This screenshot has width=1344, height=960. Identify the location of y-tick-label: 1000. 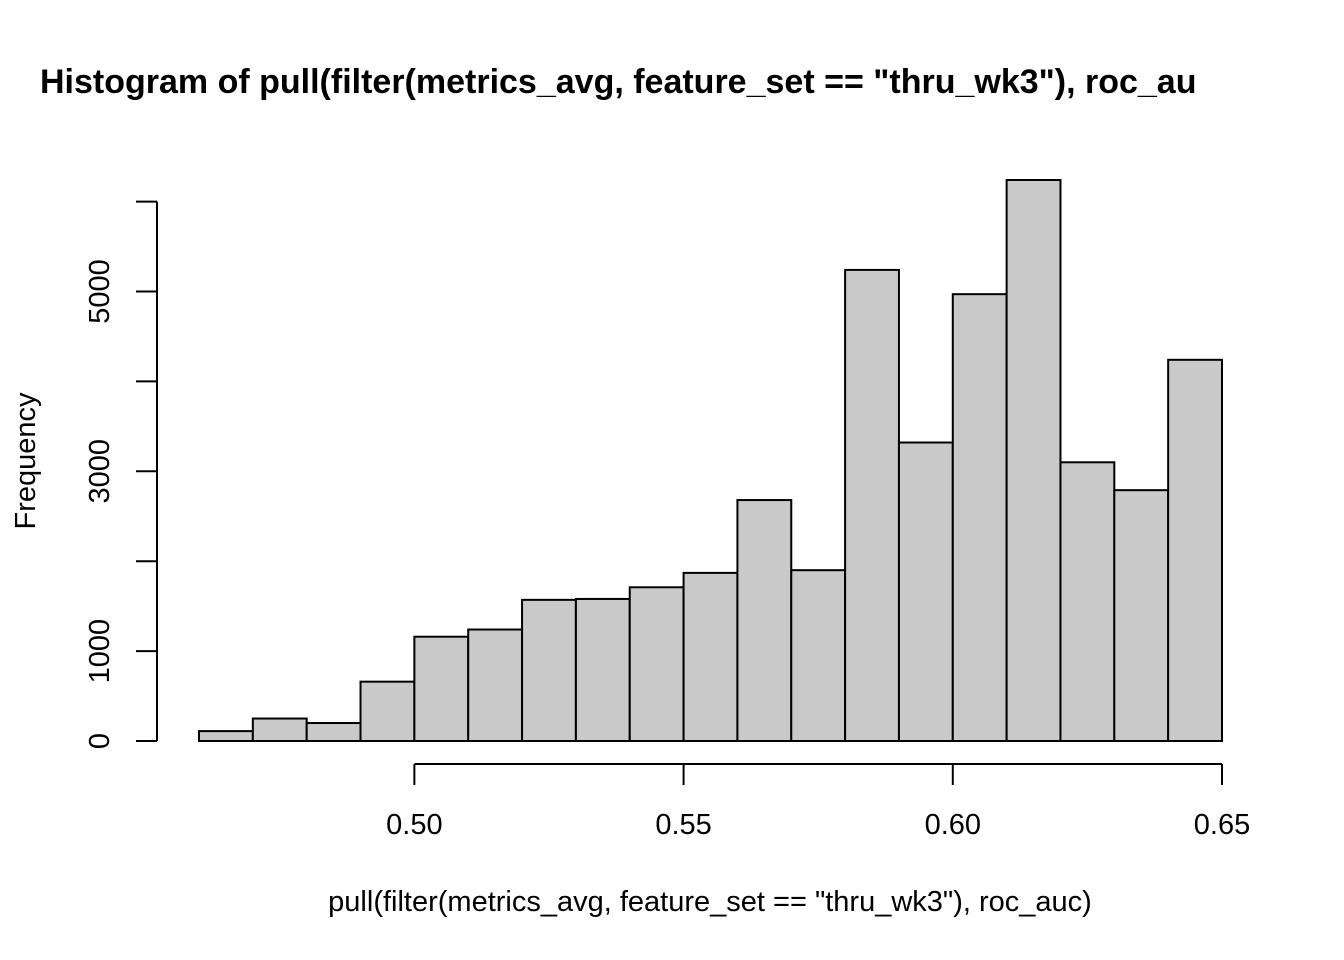
(100, 651).